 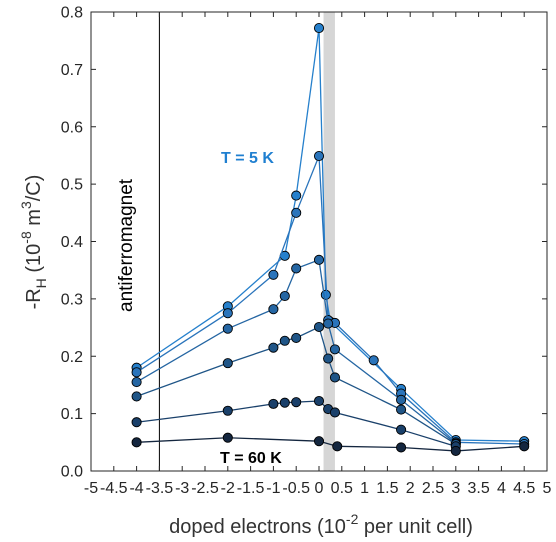 What do you see at coordinates (501, 488) in the screenshot?
I see `x-tick-label: 4` at bounding box center [501, 488].